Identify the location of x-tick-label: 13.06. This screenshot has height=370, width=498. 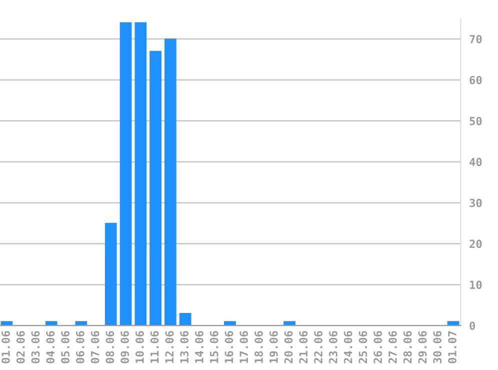
(184, 347).